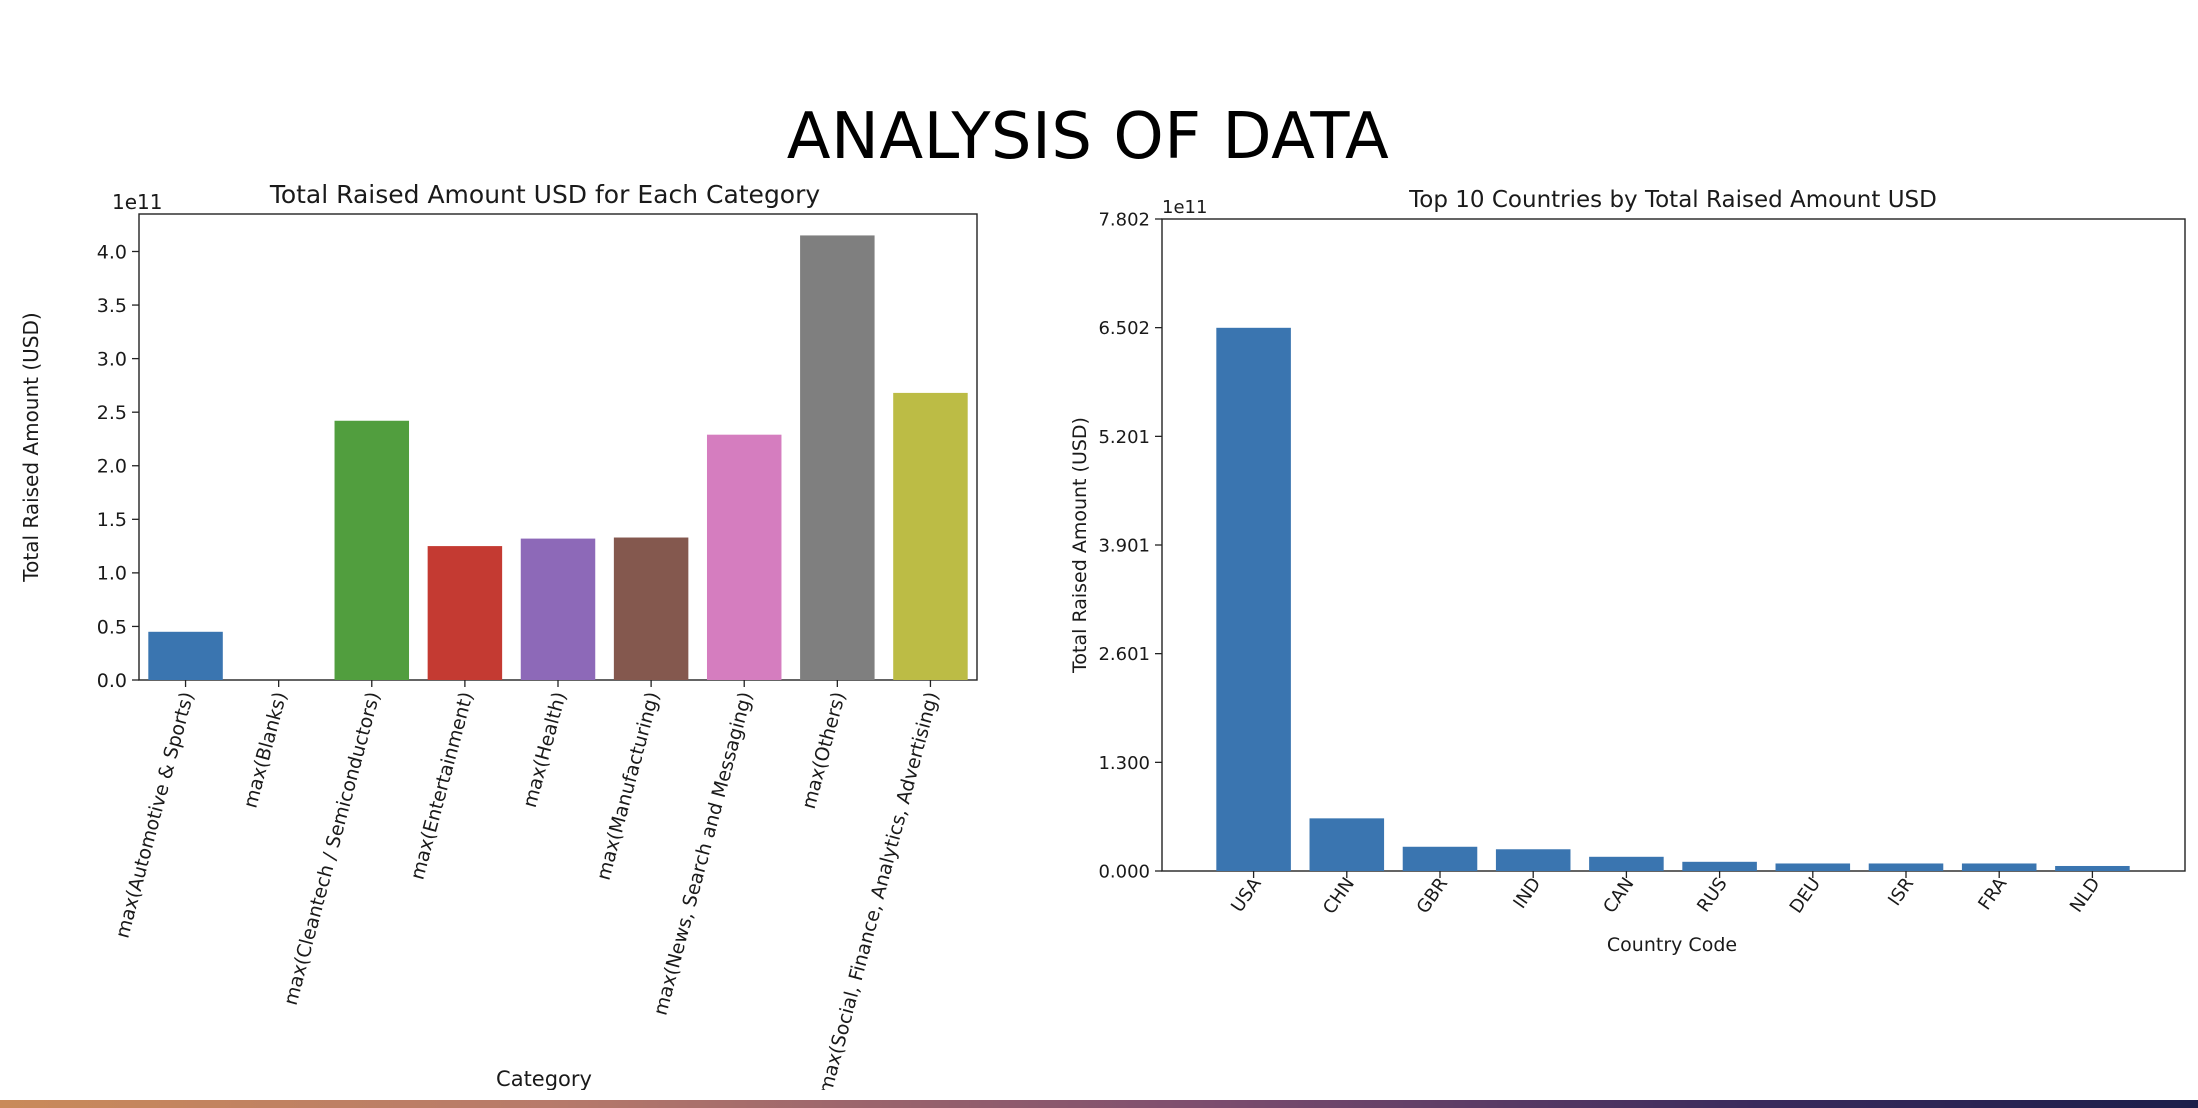 This screenshot has height=1108, width=2198. Describe the element at coordinates (1347, 844) in the screenshot. I see `bar-chn` at that location.